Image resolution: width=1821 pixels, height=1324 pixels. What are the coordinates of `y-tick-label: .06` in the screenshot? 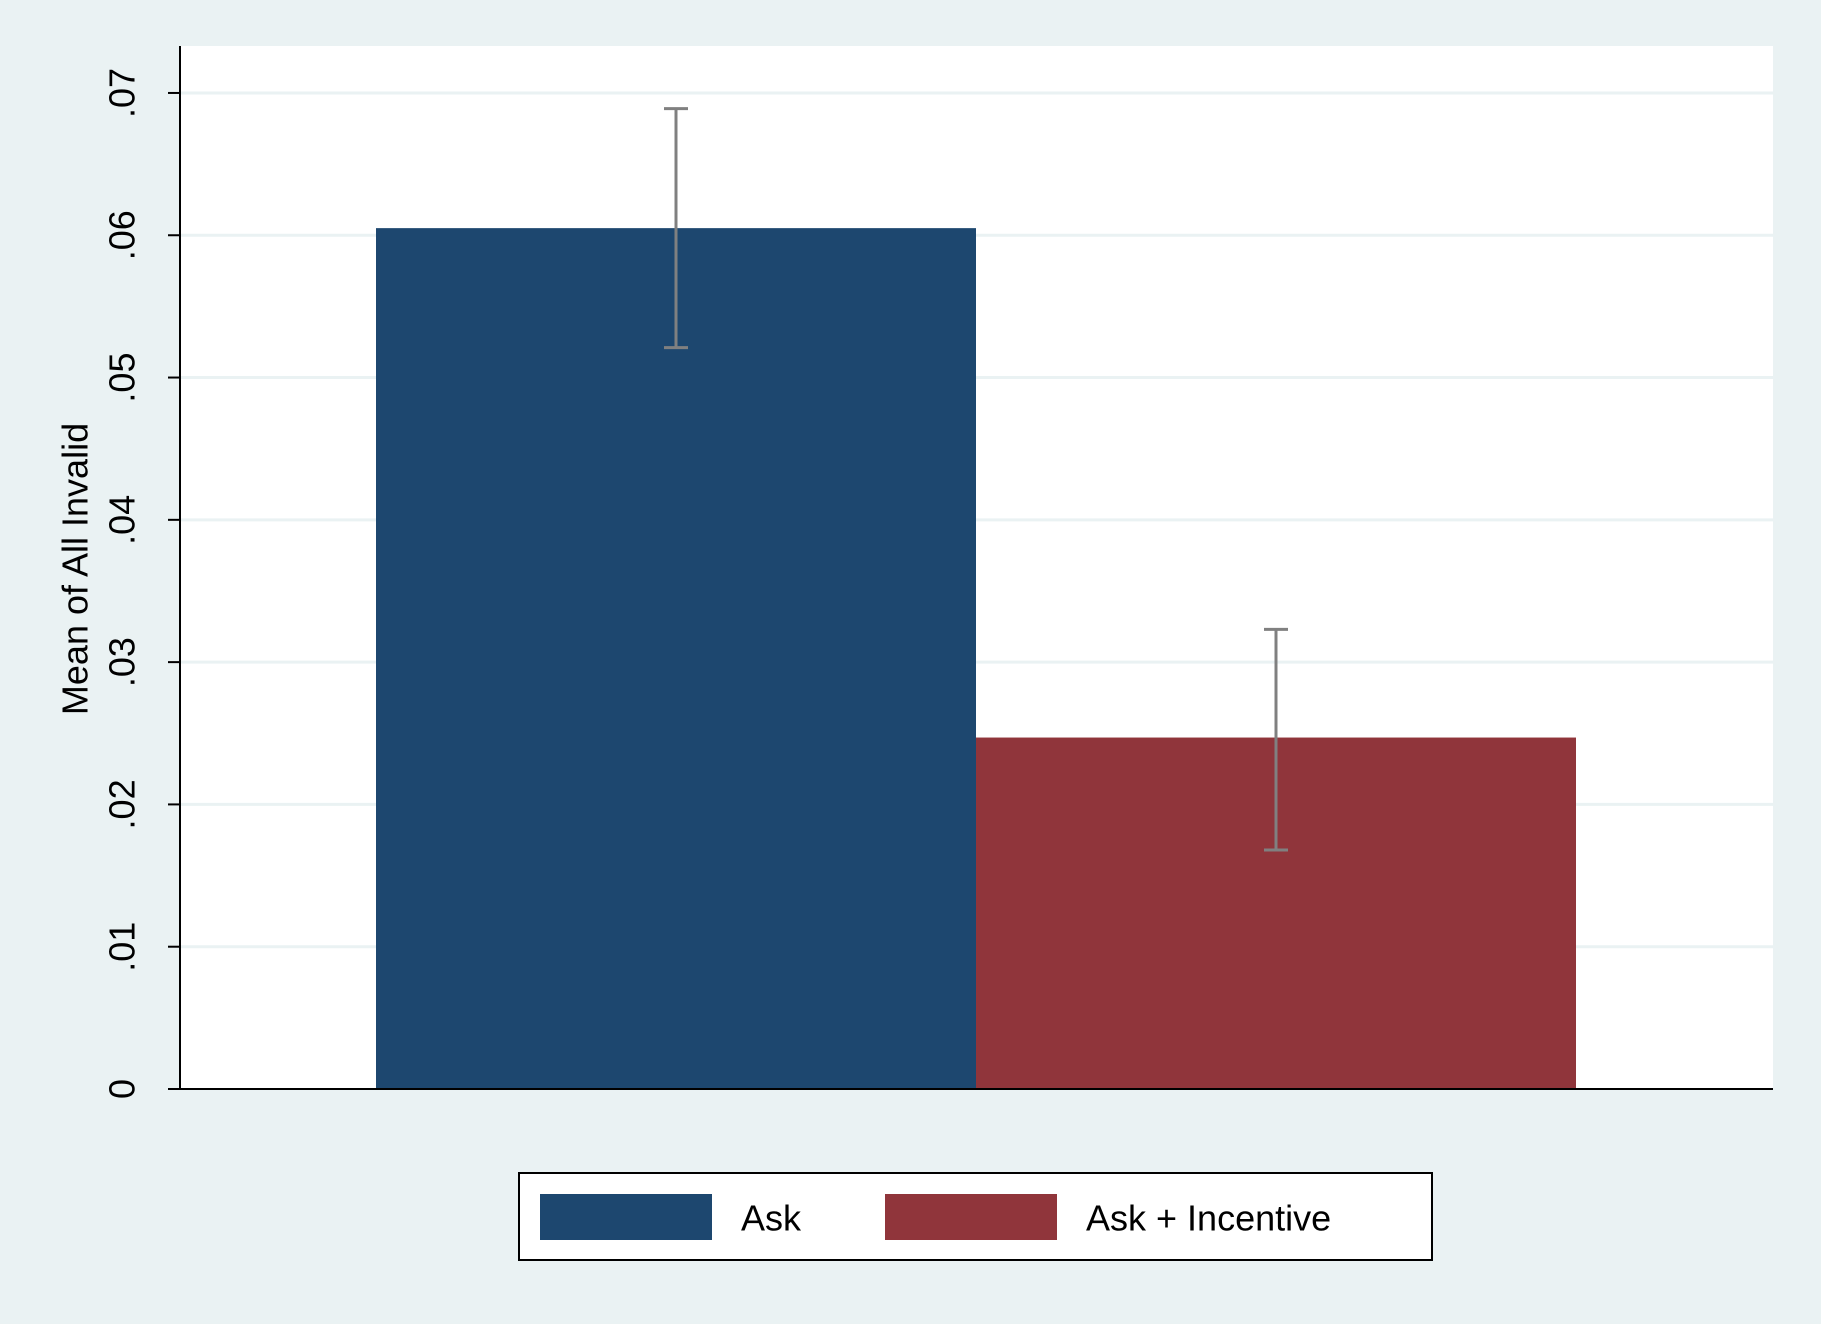 It's located at (122, 235).